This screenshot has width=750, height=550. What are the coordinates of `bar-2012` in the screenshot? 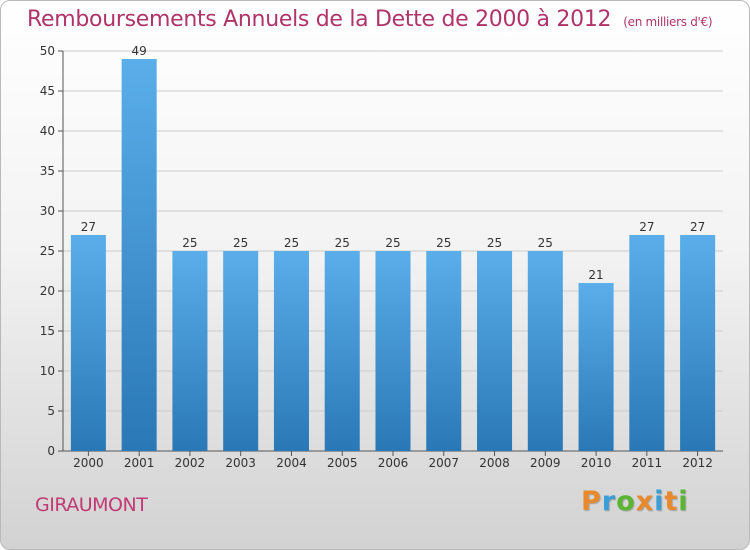 It's located at (698, 343).